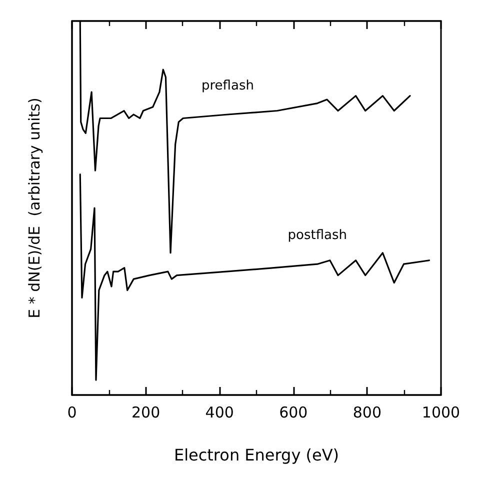 This screenshot has width=477, height=489. I want to click on x-tick-label: 0, so click(72, 413).